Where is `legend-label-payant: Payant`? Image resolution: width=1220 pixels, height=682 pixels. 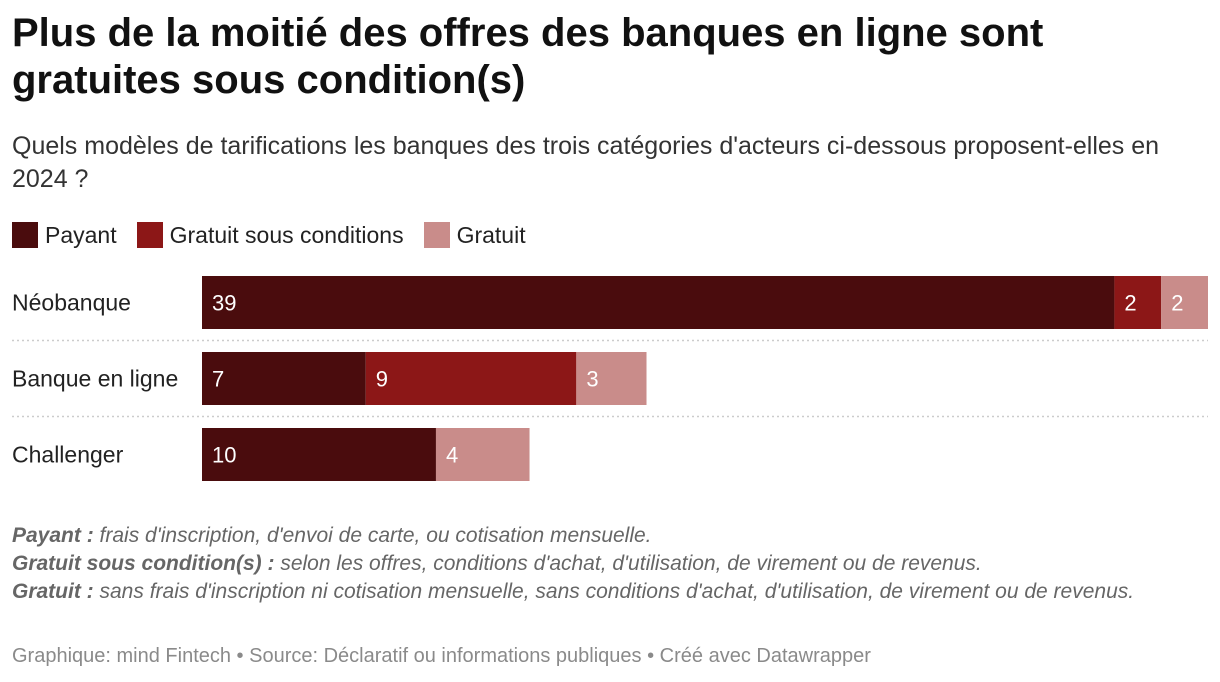
legend-label-payant: Payant is located at coordinates (81, 234).